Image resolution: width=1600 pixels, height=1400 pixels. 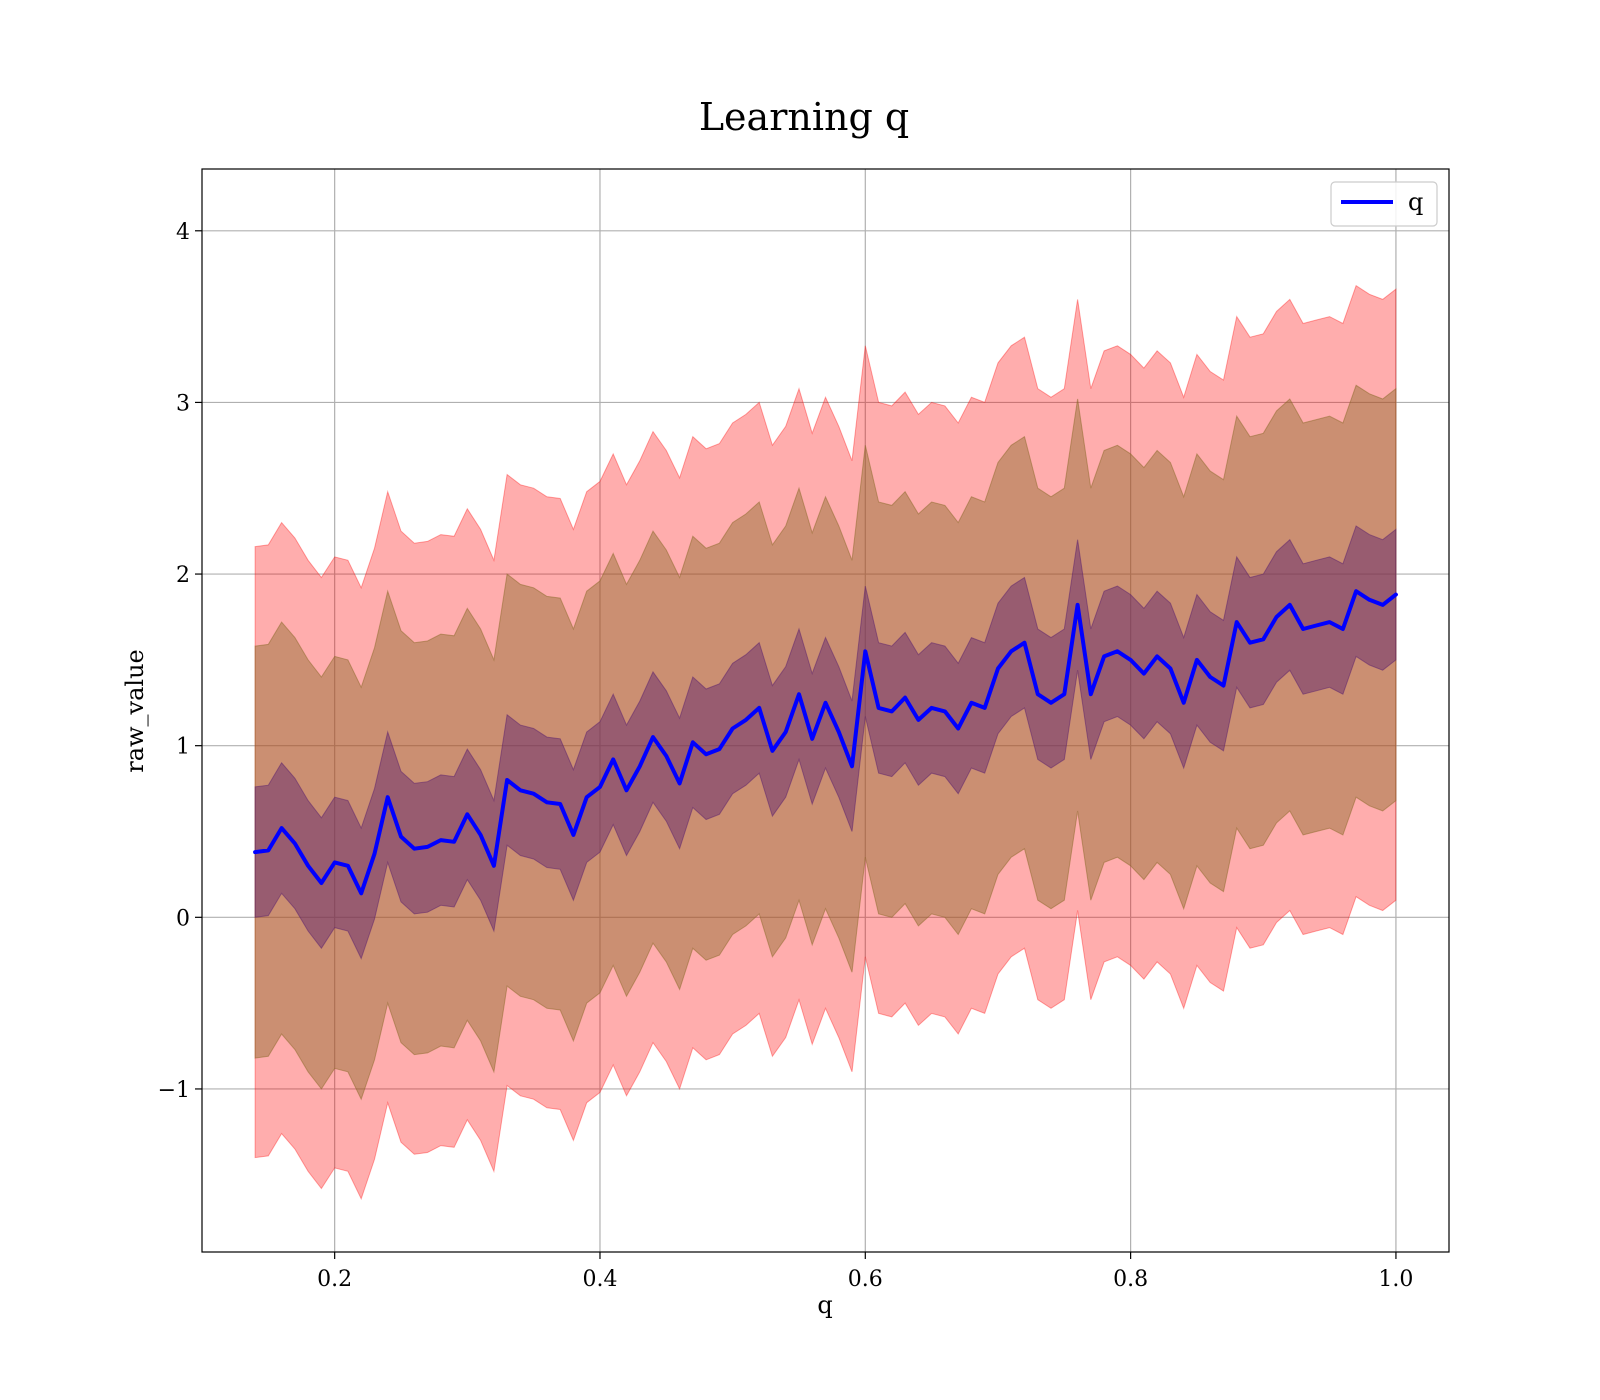 I want to click on x-axis-ticks: 0.2 0.4 0.6 0.8 1.0, so click(x=865, y=1272).